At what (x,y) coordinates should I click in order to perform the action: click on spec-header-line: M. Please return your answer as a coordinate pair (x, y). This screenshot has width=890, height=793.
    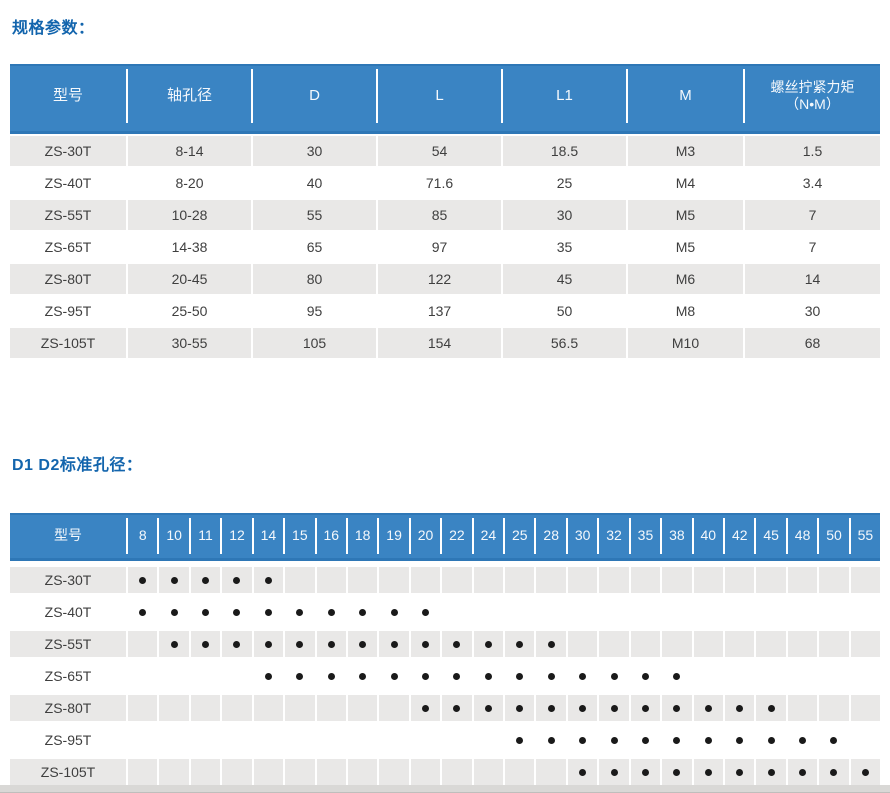
    Looking at the image, I should click on (685, 95).